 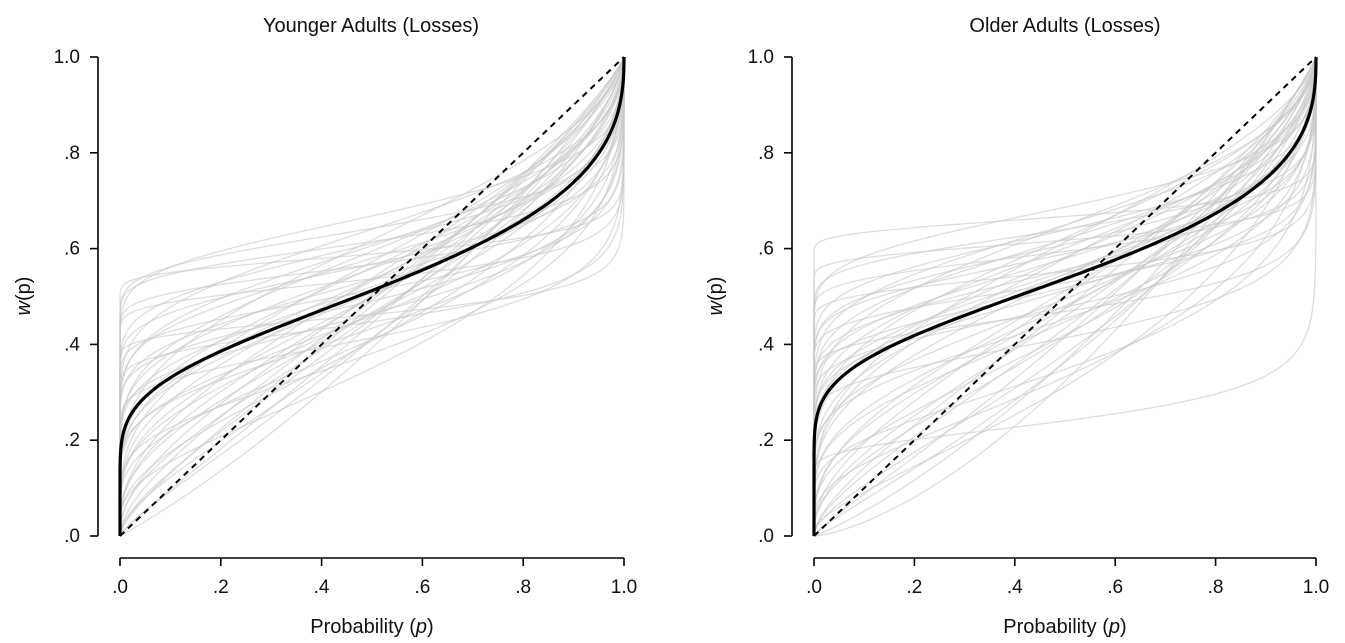 What do you see at coordinates (1064, 26) in the screenshot?
I see `panel-title: Older Adults (Losses)` at bounding box center [1064, 26].